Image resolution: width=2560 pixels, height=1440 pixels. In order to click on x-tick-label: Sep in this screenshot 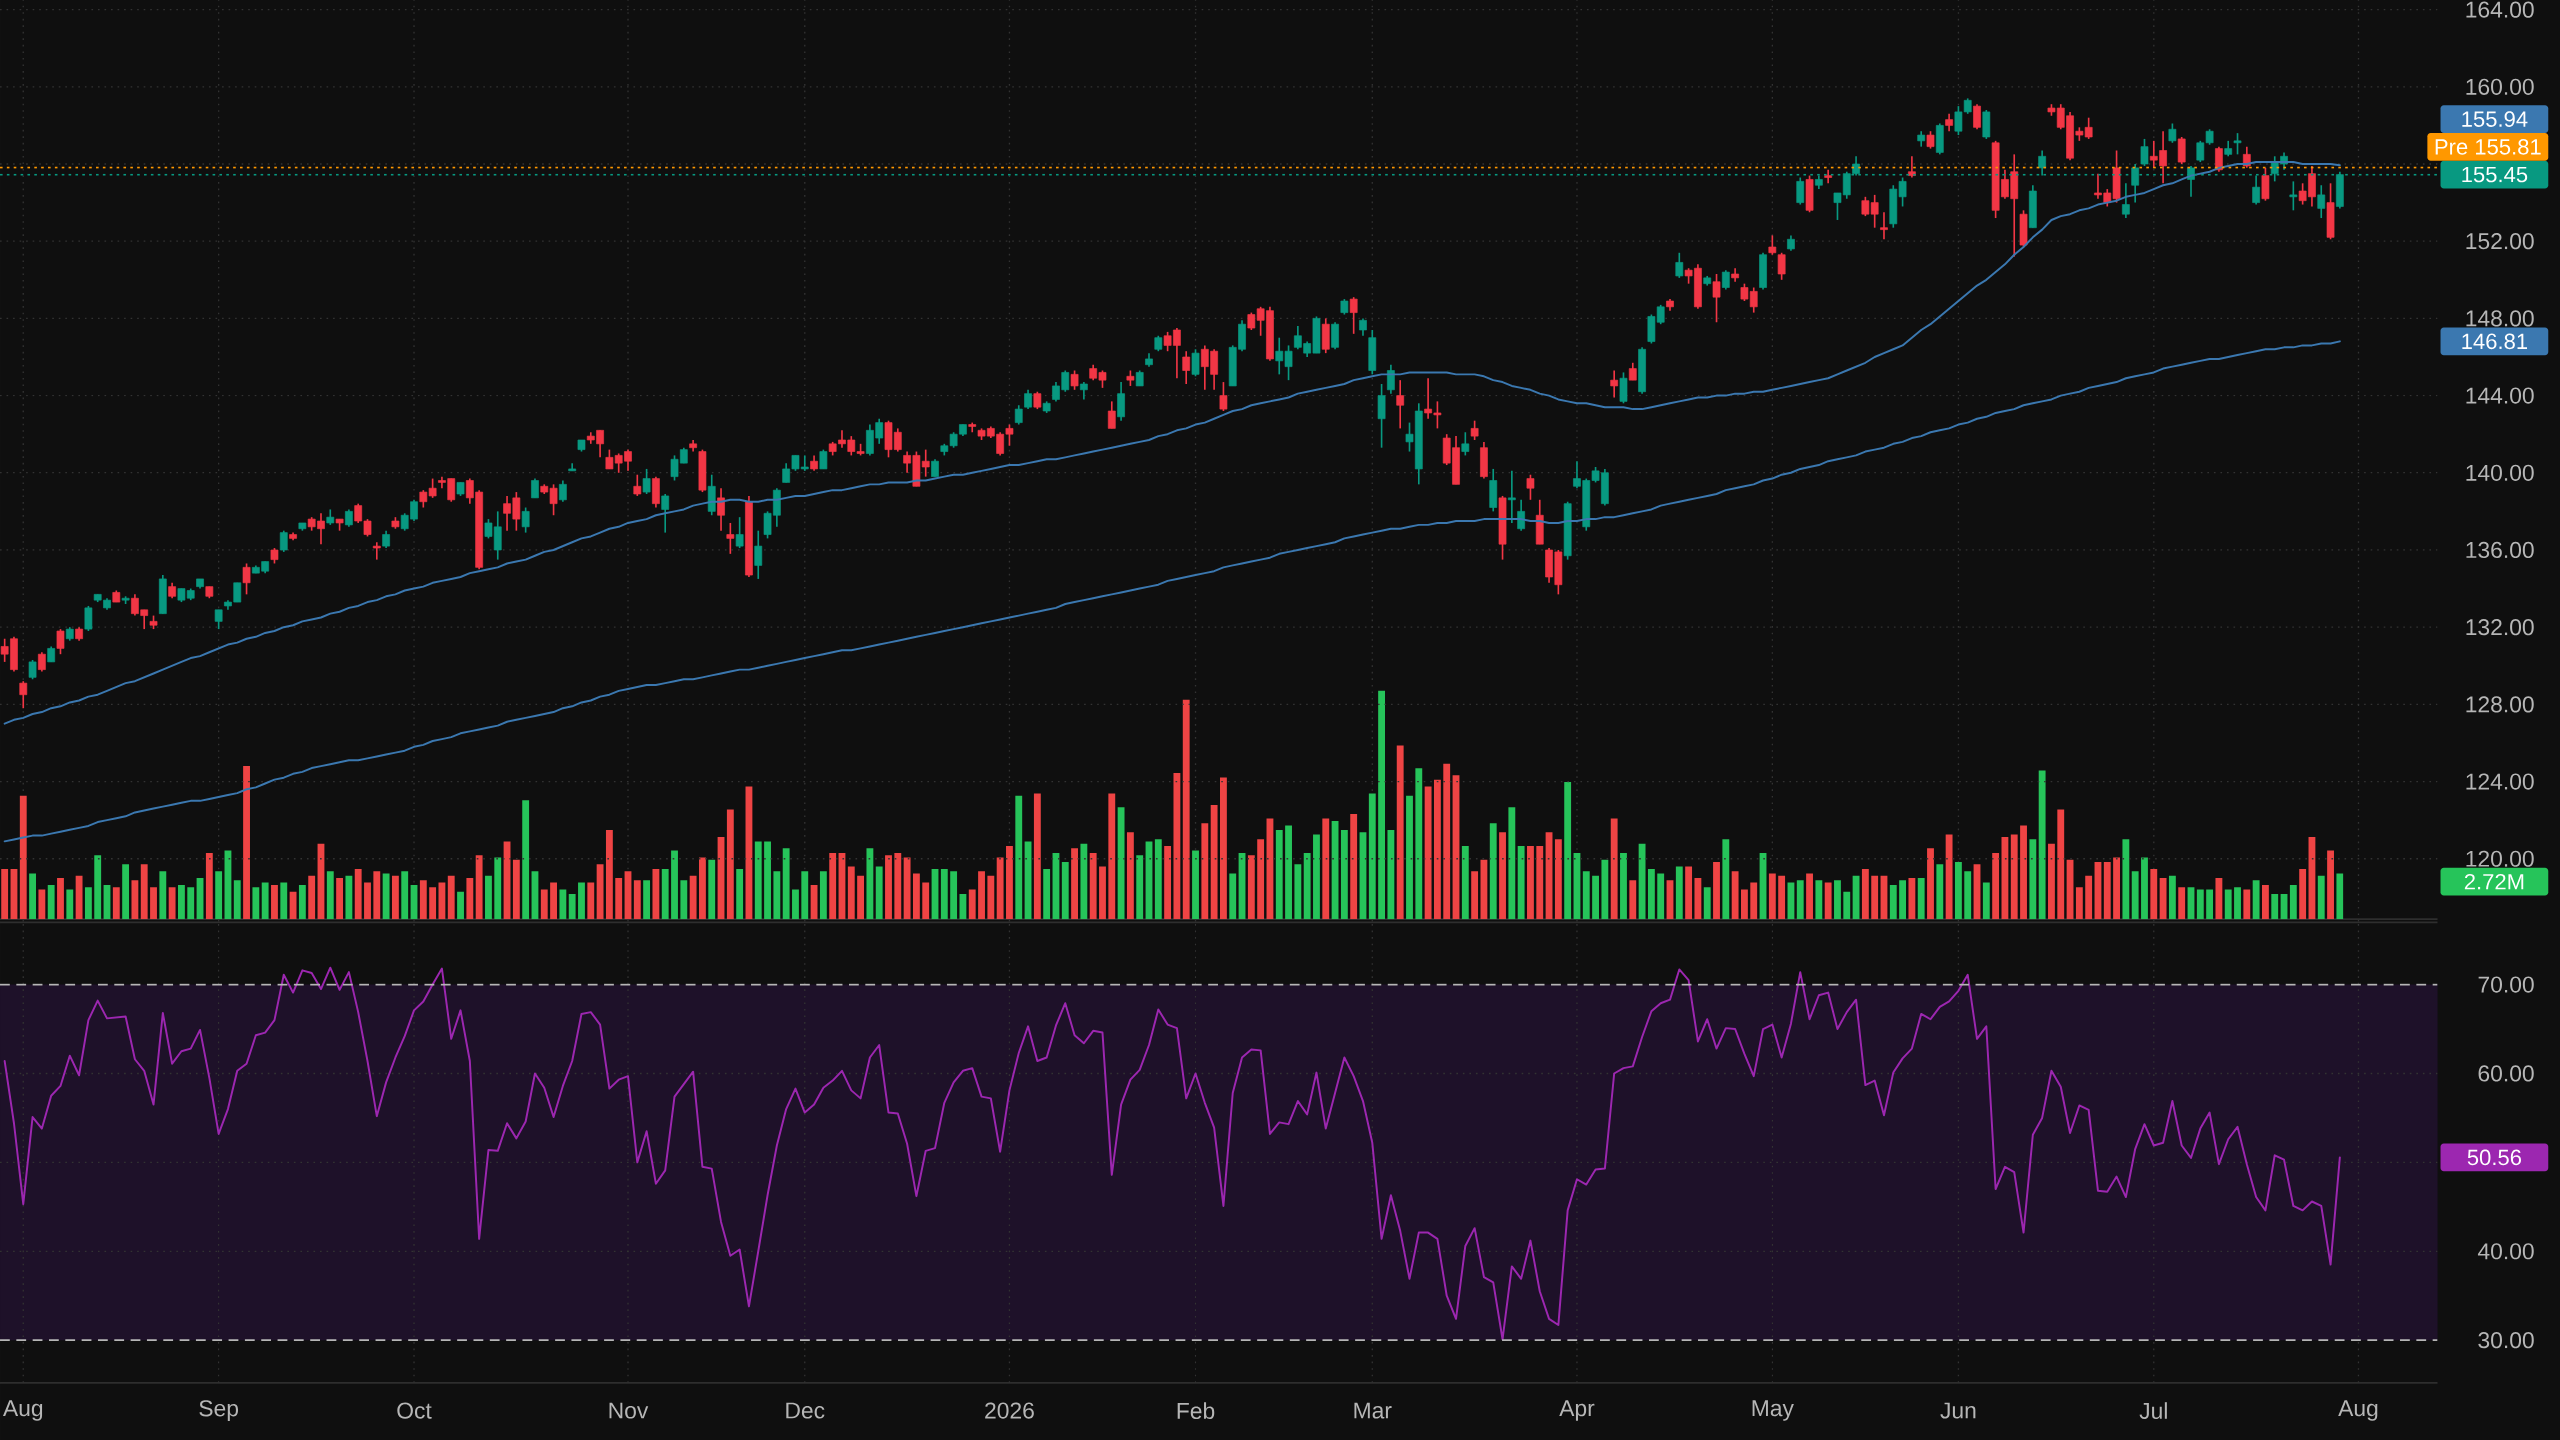, I will do `click(219, 1410)`.